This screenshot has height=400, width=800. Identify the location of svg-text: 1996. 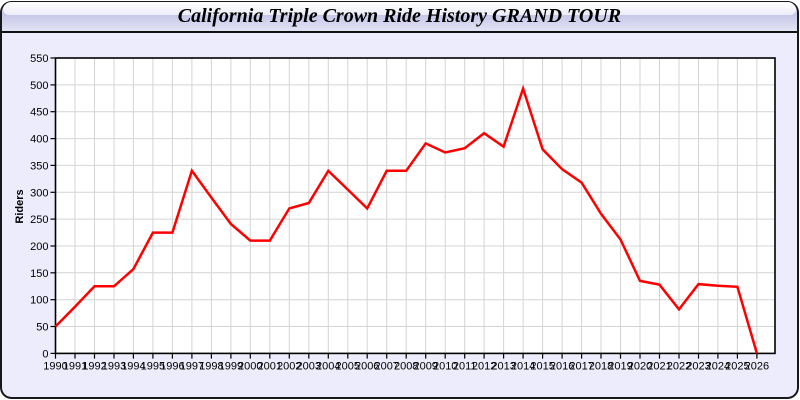
(172, 367).